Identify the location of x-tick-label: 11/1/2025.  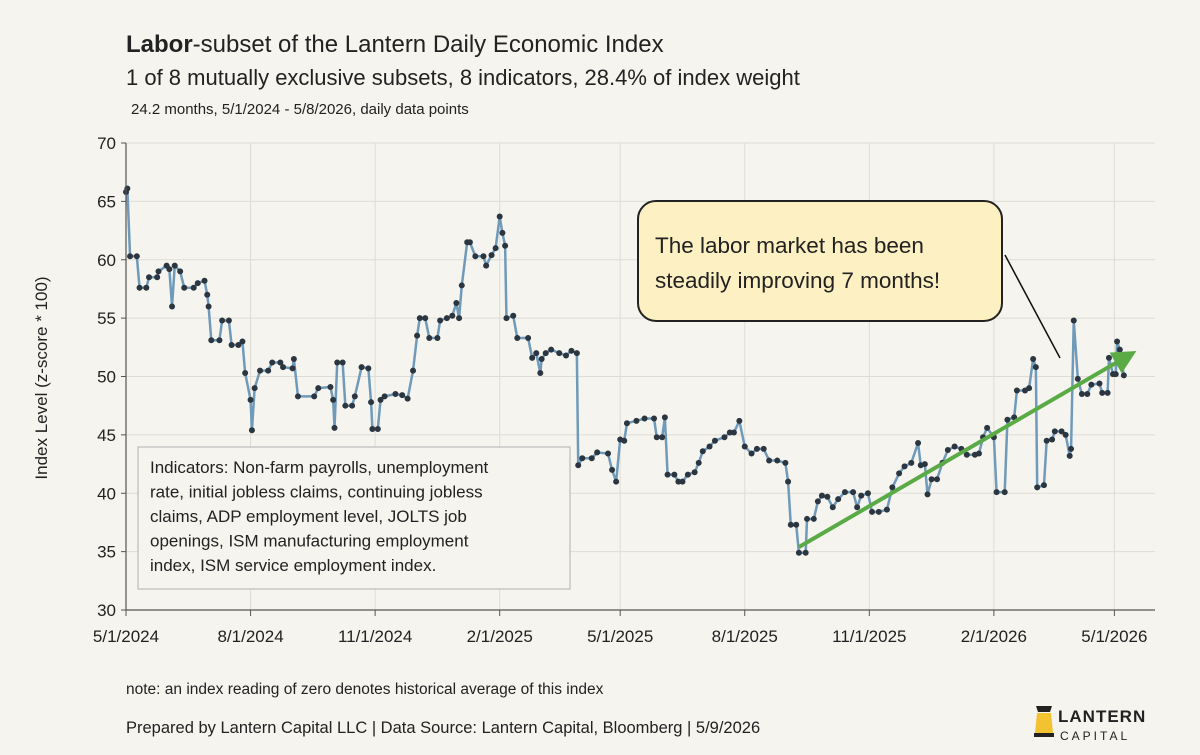
(869, 636).